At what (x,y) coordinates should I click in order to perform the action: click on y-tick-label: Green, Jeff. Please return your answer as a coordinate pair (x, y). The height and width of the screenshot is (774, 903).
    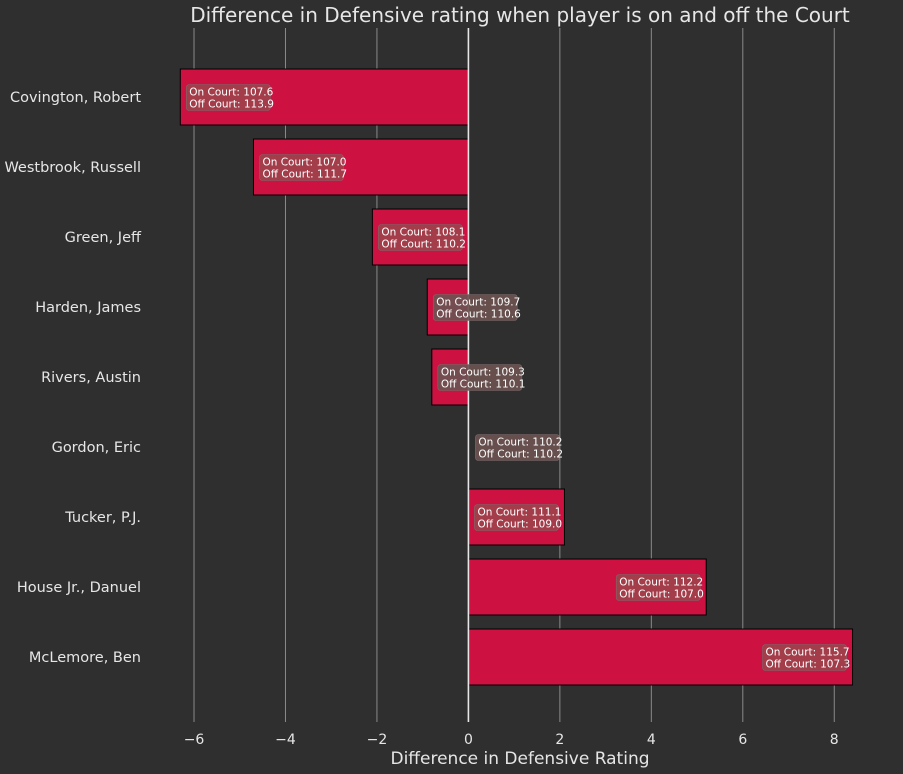
    Looking at the image, I should click on (103, 238).